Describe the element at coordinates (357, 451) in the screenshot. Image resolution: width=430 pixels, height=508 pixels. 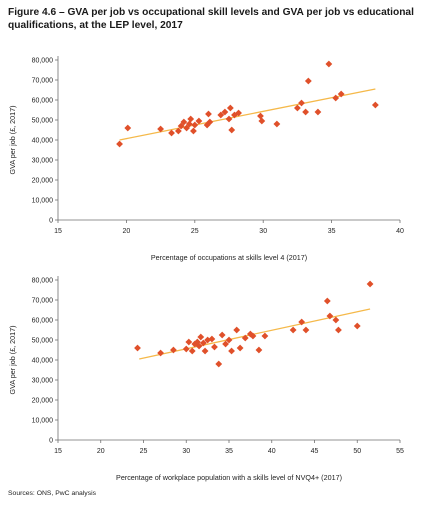
I see `x-tick-label: 50` at that location.